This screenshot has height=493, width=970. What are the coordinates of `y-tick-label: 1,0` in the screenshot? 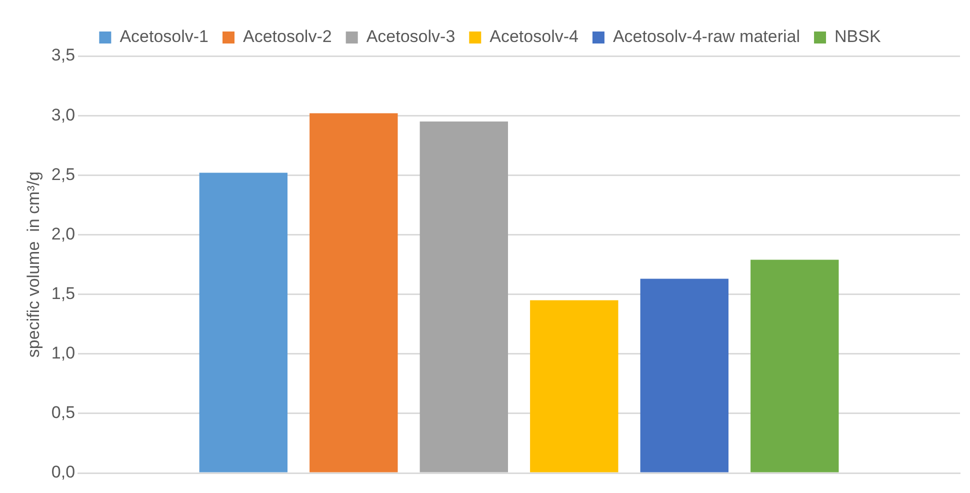 It's located at (63, 353).